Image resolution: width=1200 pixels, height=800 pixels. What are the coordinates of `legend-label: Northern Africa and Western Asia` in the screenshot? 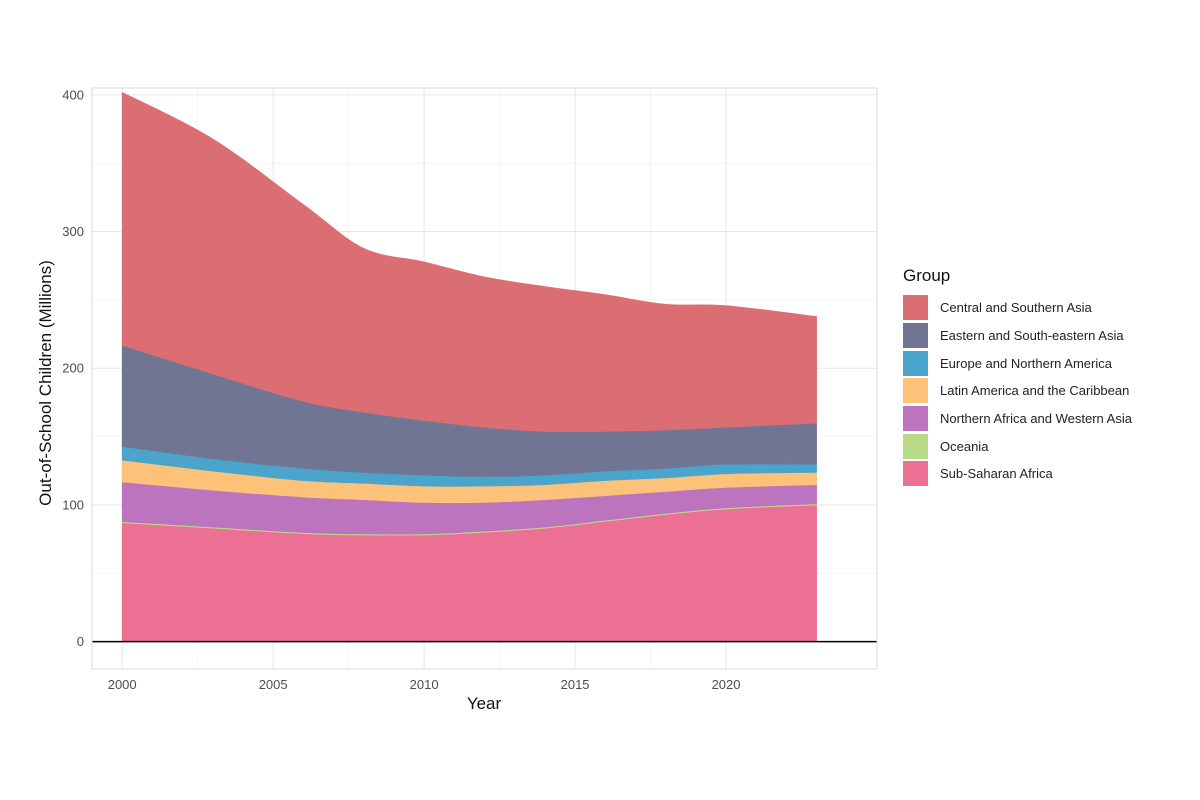 It's located at (1036, 419).